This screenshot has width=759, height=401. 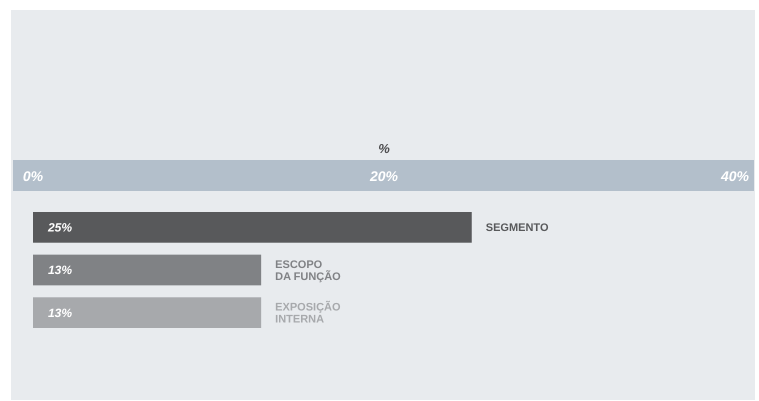 I want to click on data-label: 25%, so click(x=59, y=227).